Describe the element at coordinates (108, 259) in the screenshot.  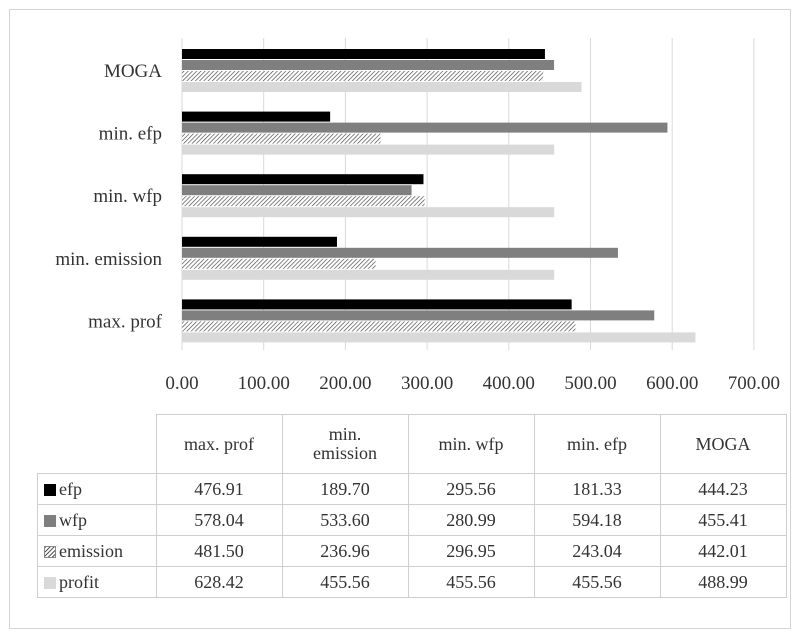
I see `category-label: min. emission` at that location.